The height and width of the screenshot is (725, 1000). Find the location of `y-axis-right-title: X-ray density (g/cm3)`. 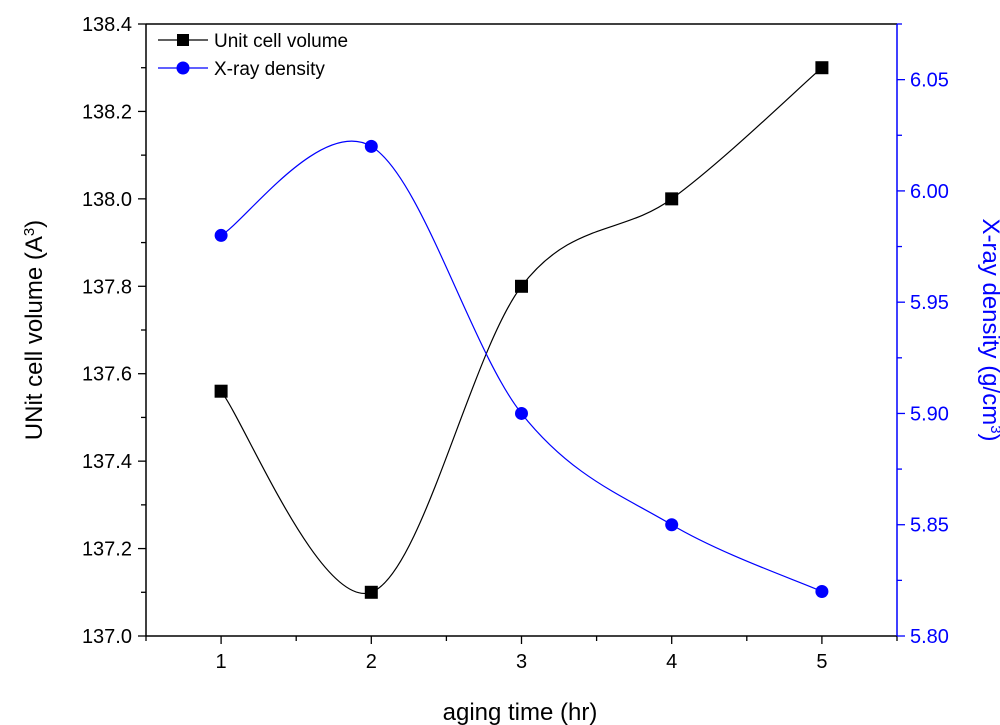

y-axis-right-title: X-ray density (g/cm3) is located at coordinates (988, 329).